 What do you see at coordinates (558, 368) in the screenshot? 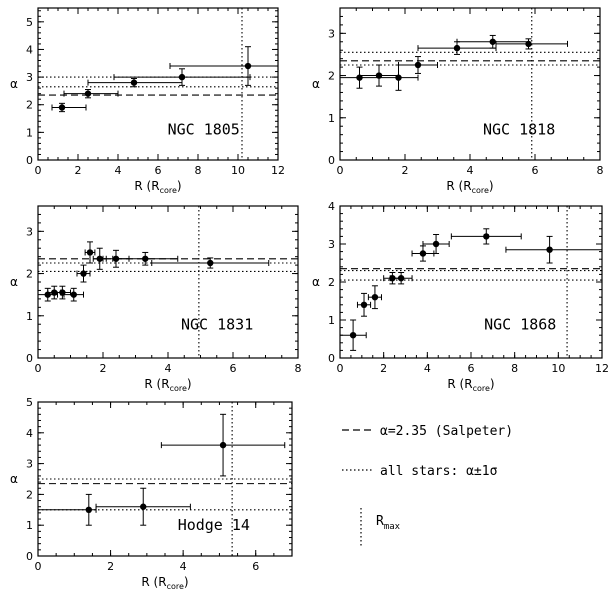
I see `x-tick-label: 10` at bounding box center [558, 368].